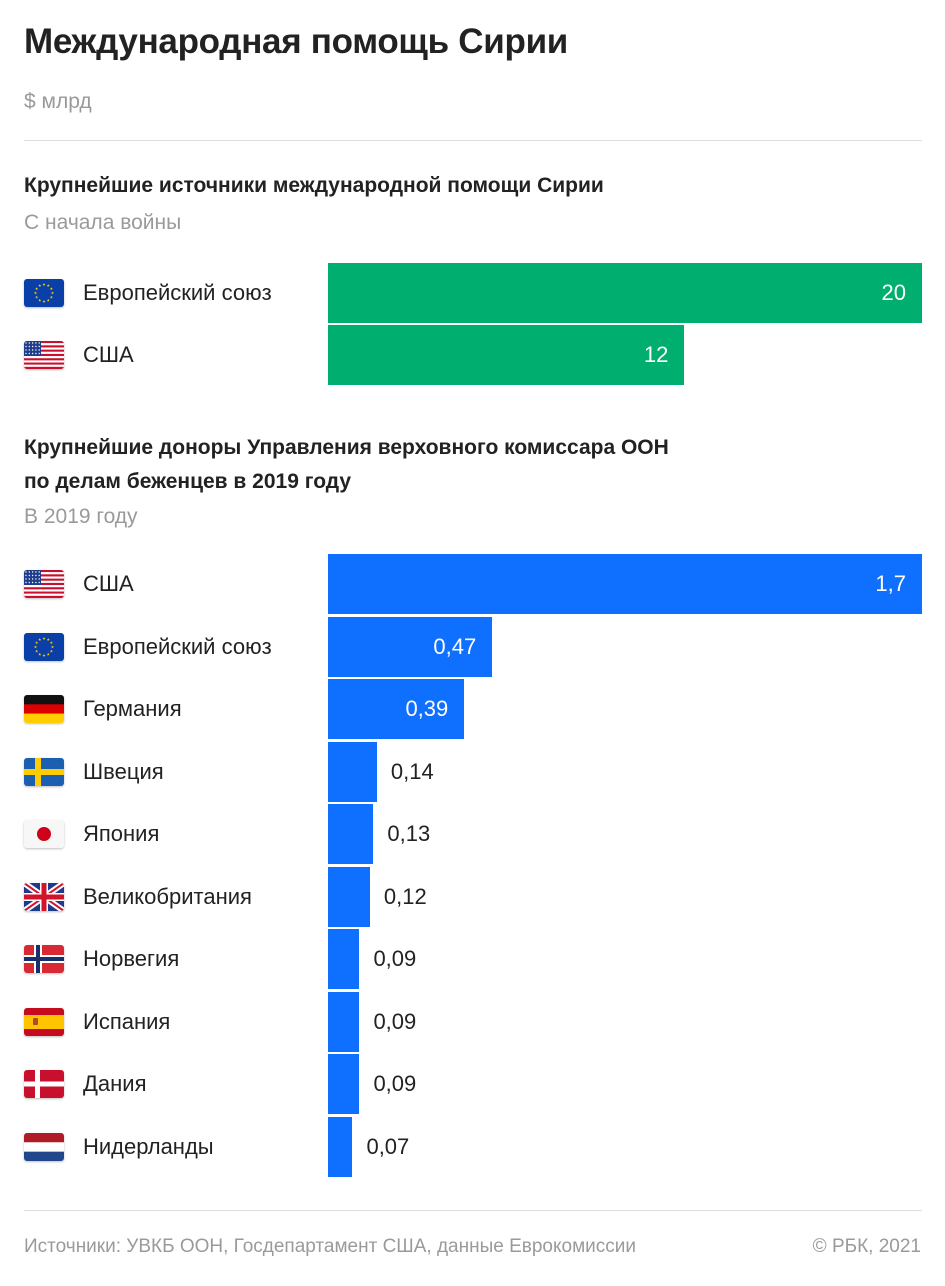  What do you see at coordinates (472, 835) in the screenshot?
I see `chart2-row: Япония 0,13` at bounding box center [472, 835].